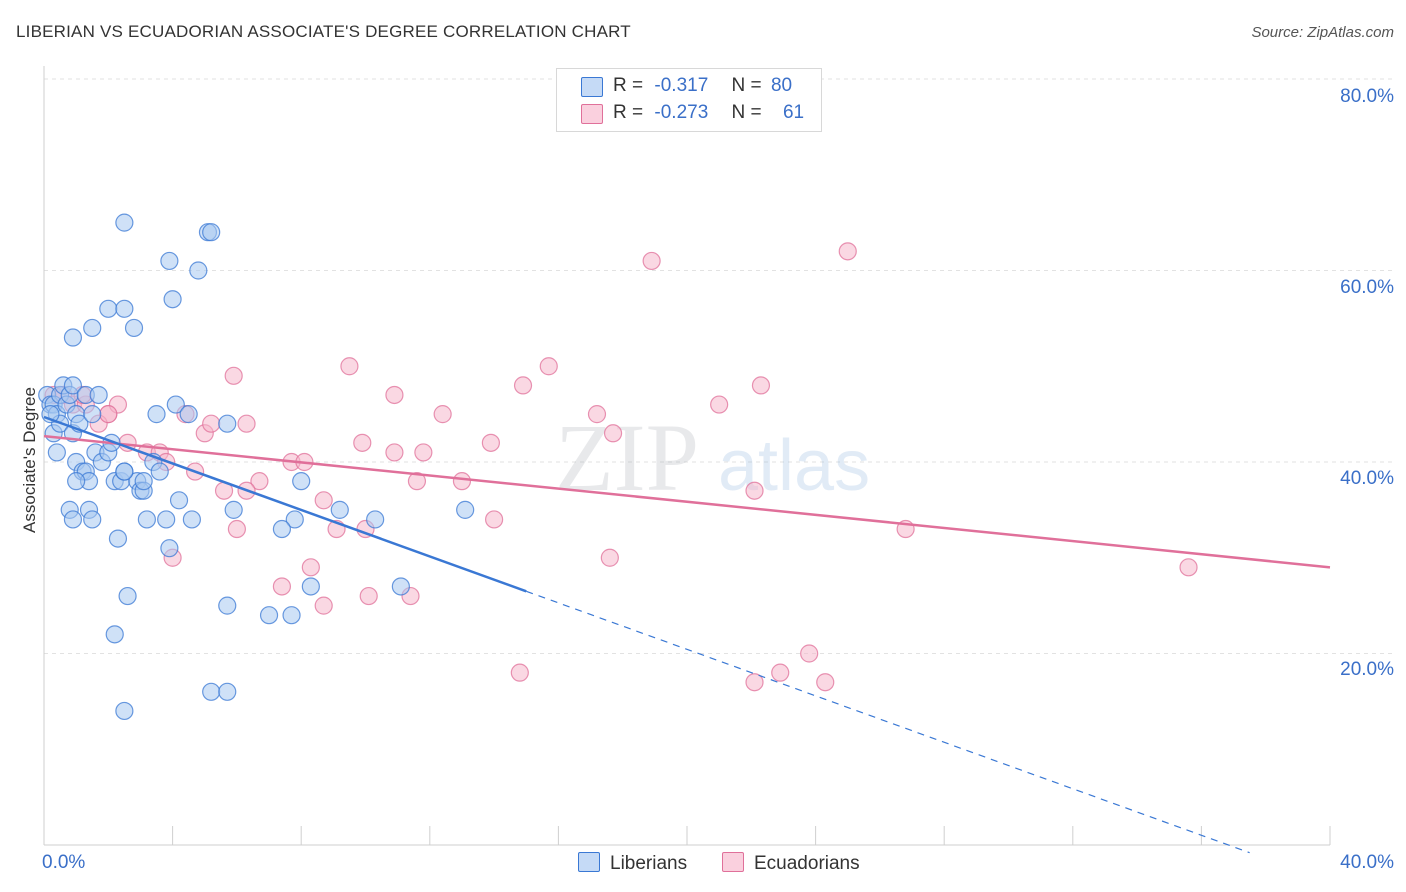 The width and height of the screenshot is (1406, 892). What do you see at coordinates (794, 466) in the screenshot?
I see `watermark-atlas: atlas` at bounding box center [794, 466].